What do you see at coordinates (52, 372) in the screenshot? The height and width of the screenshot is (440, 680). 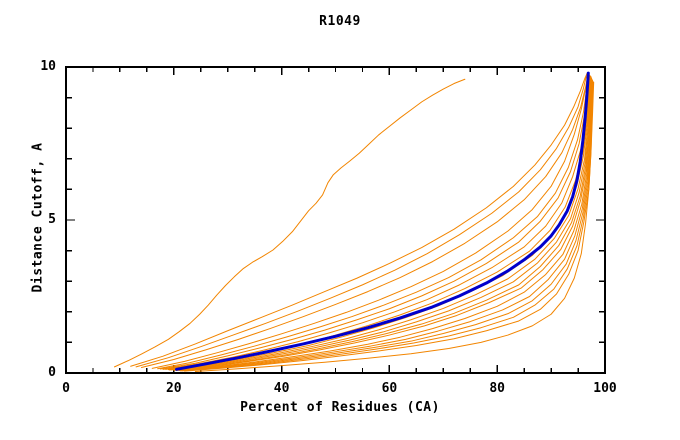 I see `y-tick-label-0: 0` at bounding box center [52, 372].